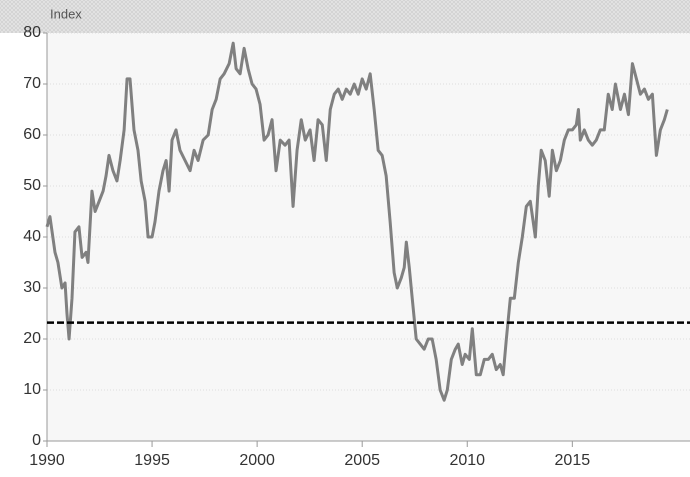 The height and width of the screenshot is (477, 690). Describe the element at coordinates (32, 185) in the screenshot. I see `y-tick-label: 50` at that location.